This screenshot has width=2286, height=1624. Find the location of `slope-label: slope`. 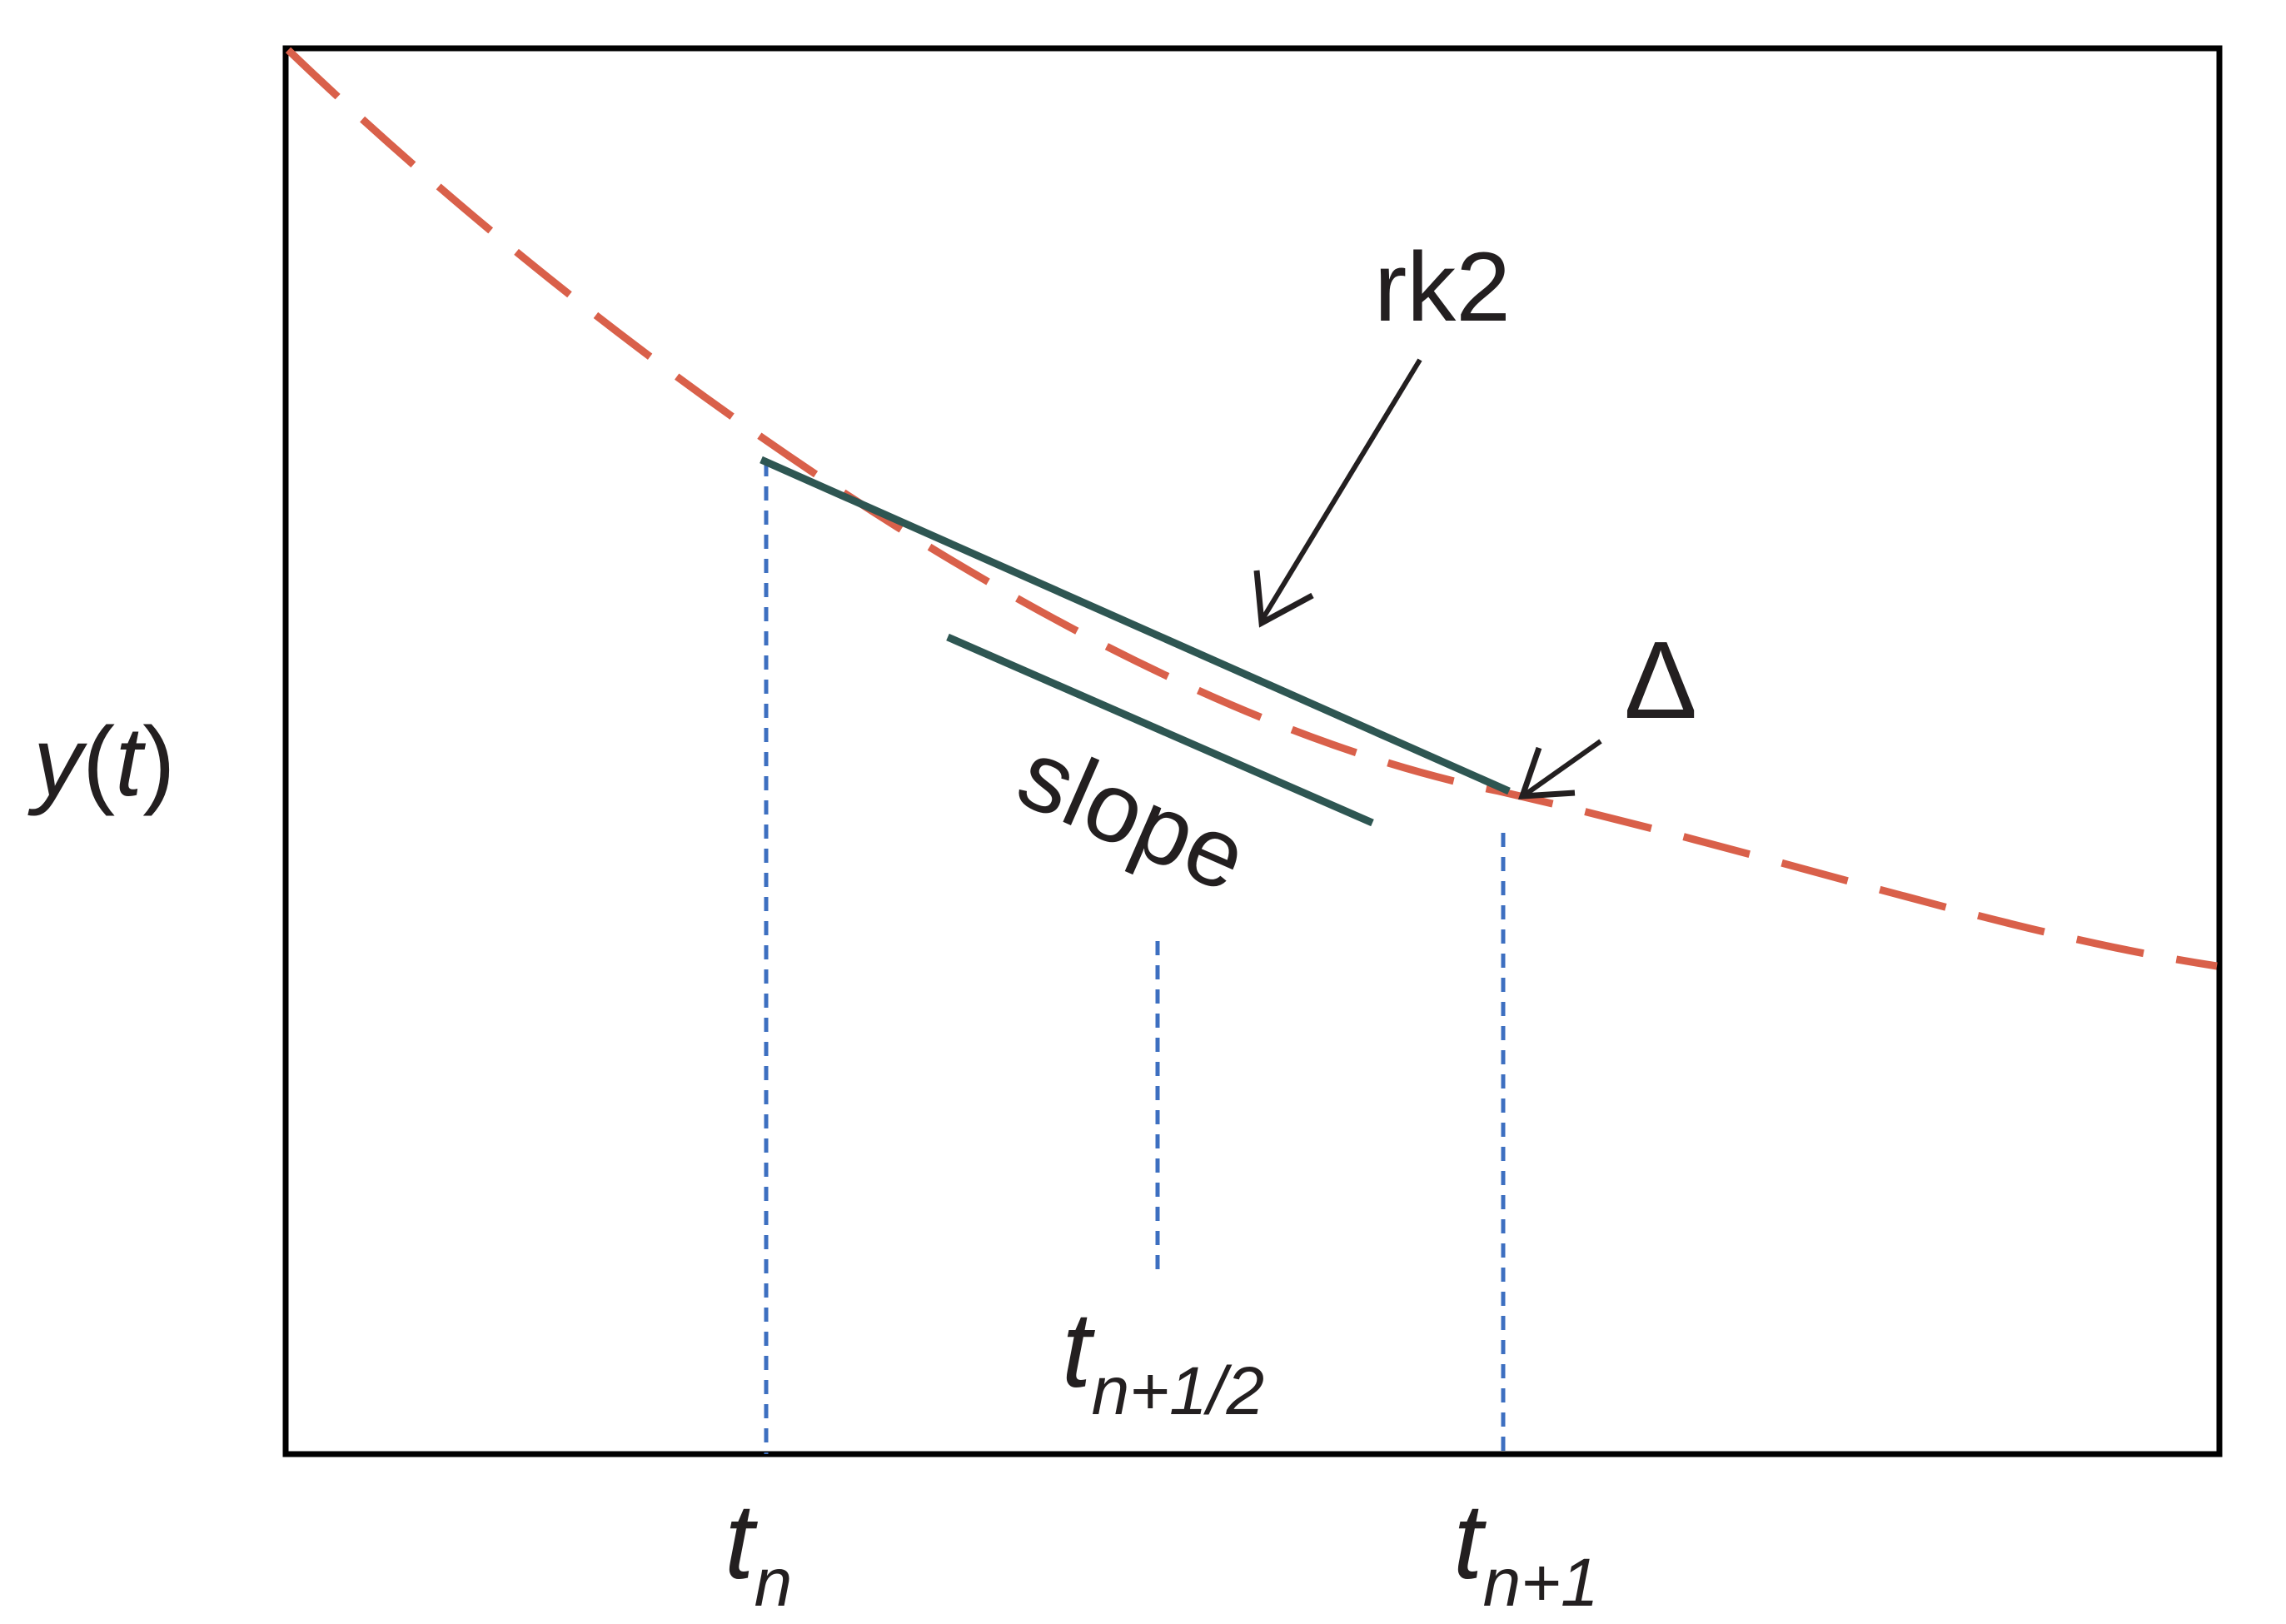

slope-label: slope is located at coordinates (1133, 816).